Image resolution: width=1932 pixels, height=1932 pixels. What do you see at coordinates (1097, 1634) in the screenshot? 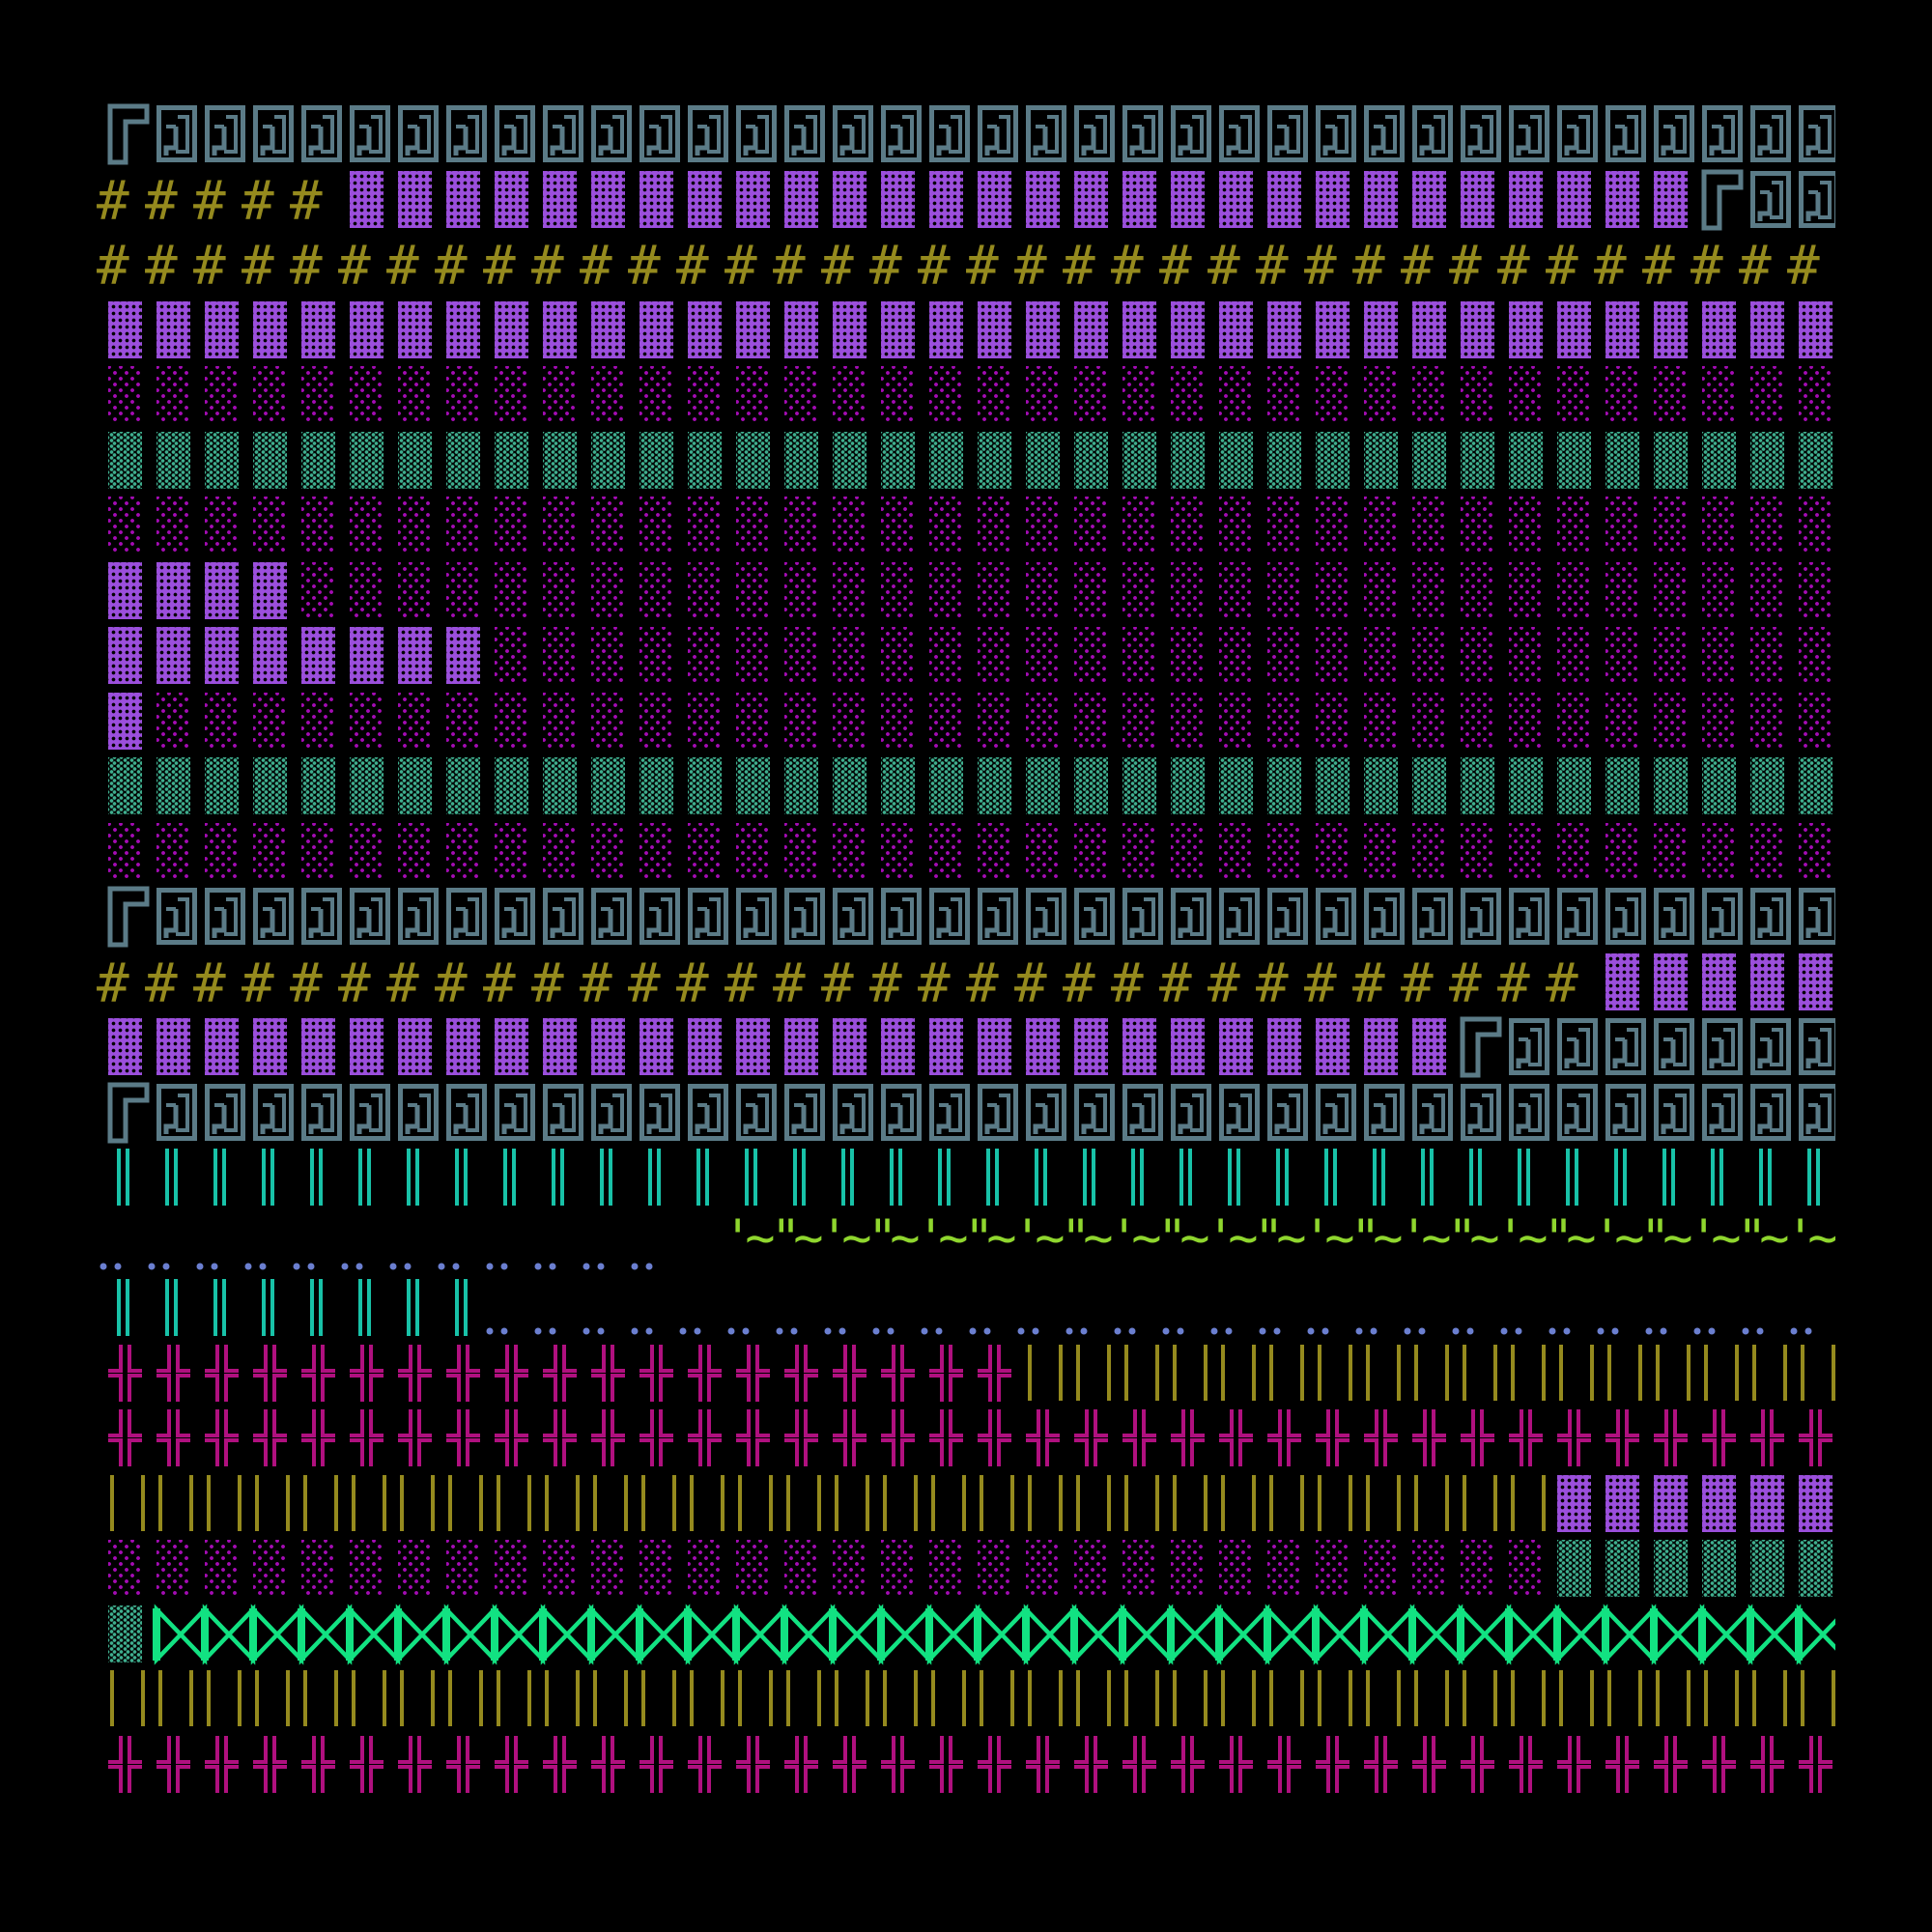
I see `glyph-bowtie` at bounding box center [1097, 1634].